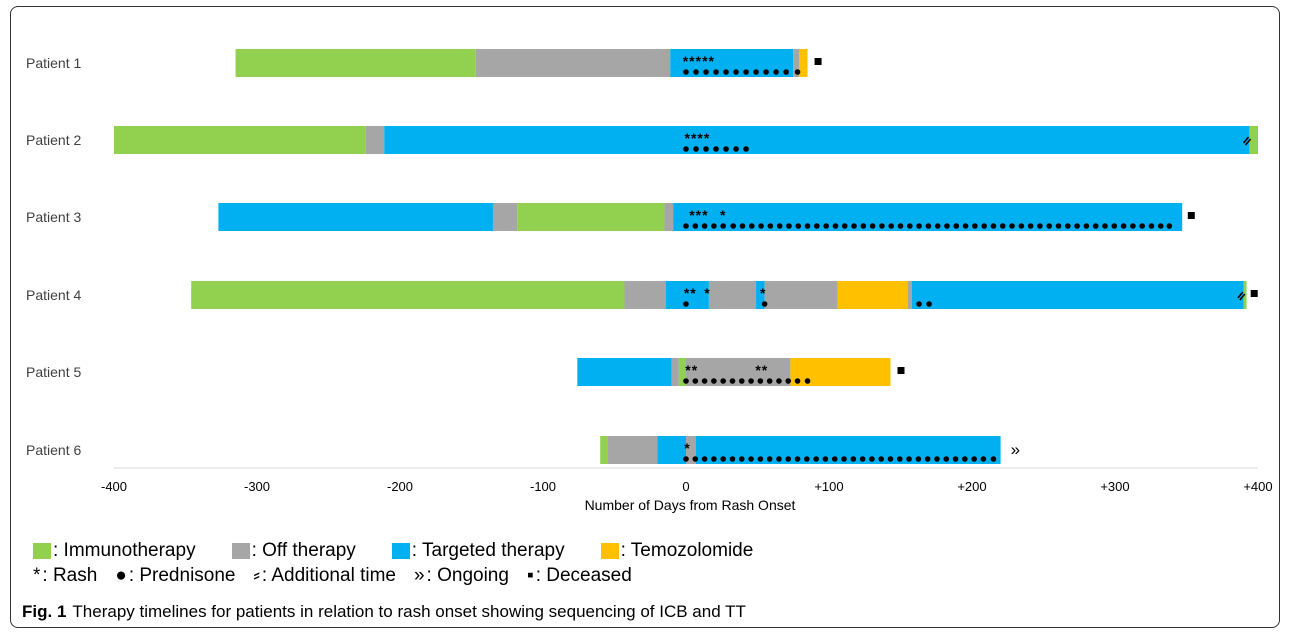  What do you see at coordinates (698, 138) in the screenshot?
I see `rash-marker: ****` at bounding box center [698, 138].